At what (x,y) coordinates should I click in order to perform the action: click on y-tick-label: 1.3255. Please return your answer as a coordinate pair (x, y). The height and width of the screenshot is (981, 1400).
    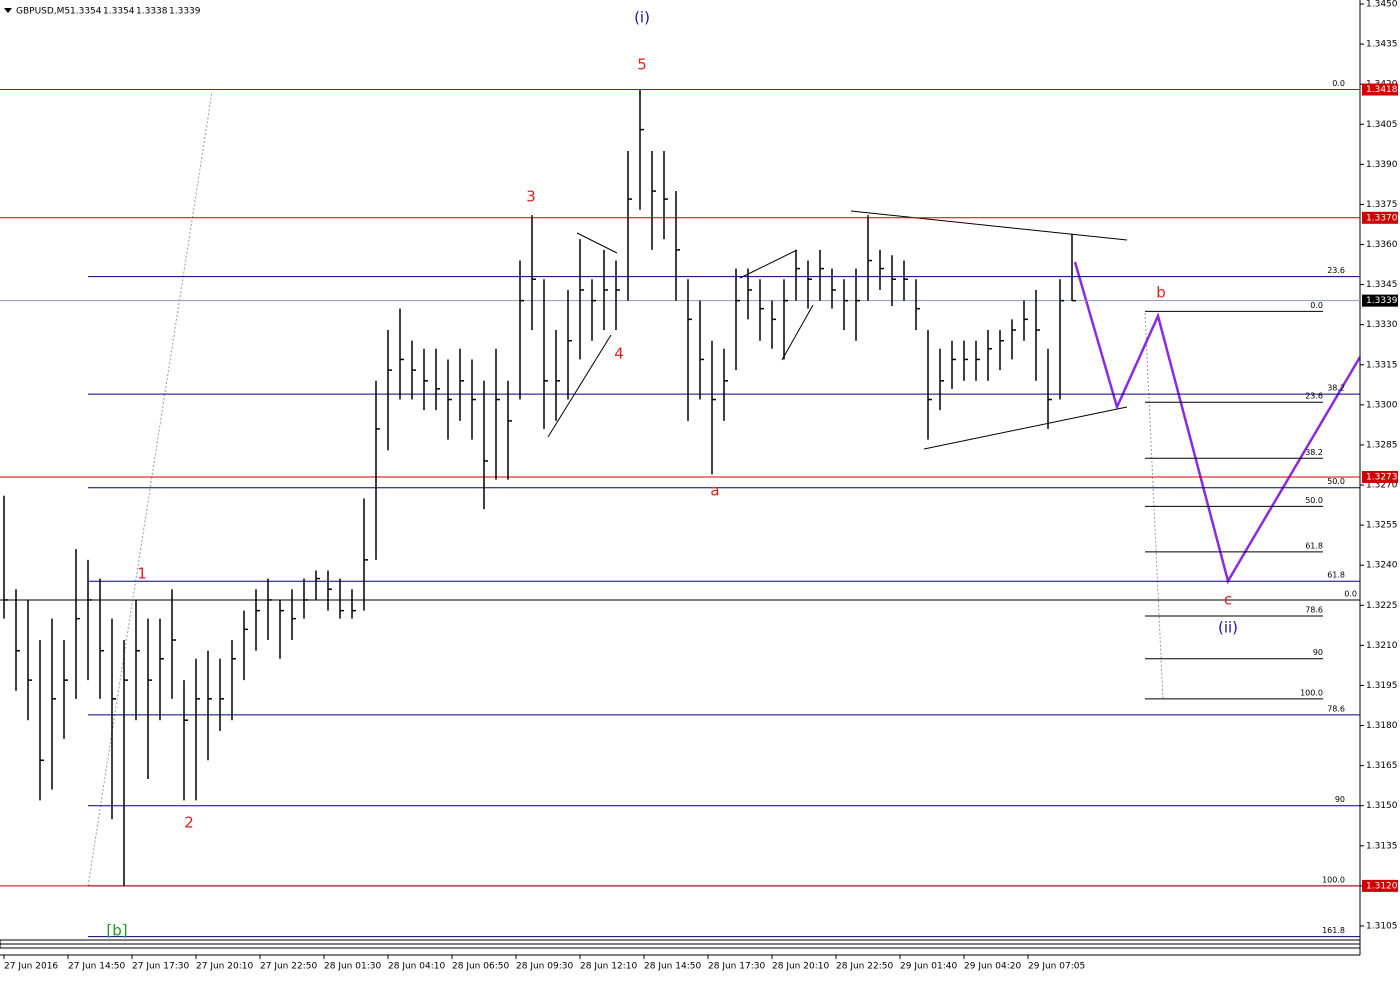
    Looking at the image, I should click on (1382, 526).